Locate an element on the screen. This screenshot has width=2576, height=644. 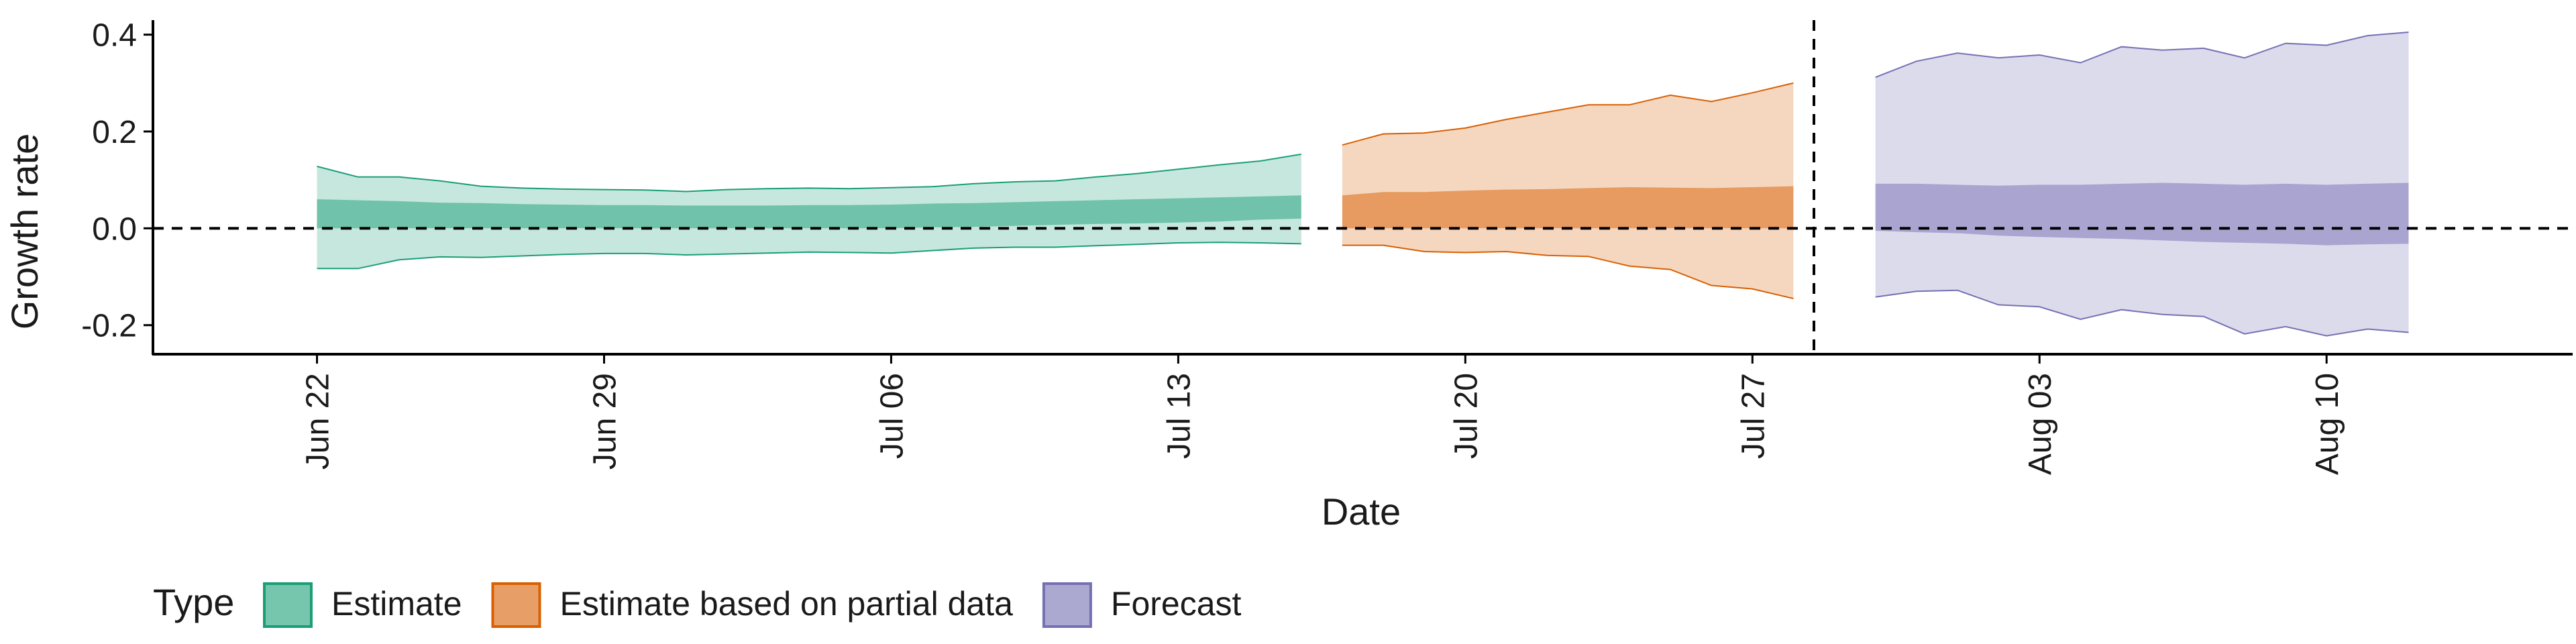
band-90-lower-edge-partial is located at coordinates (1568, 271).